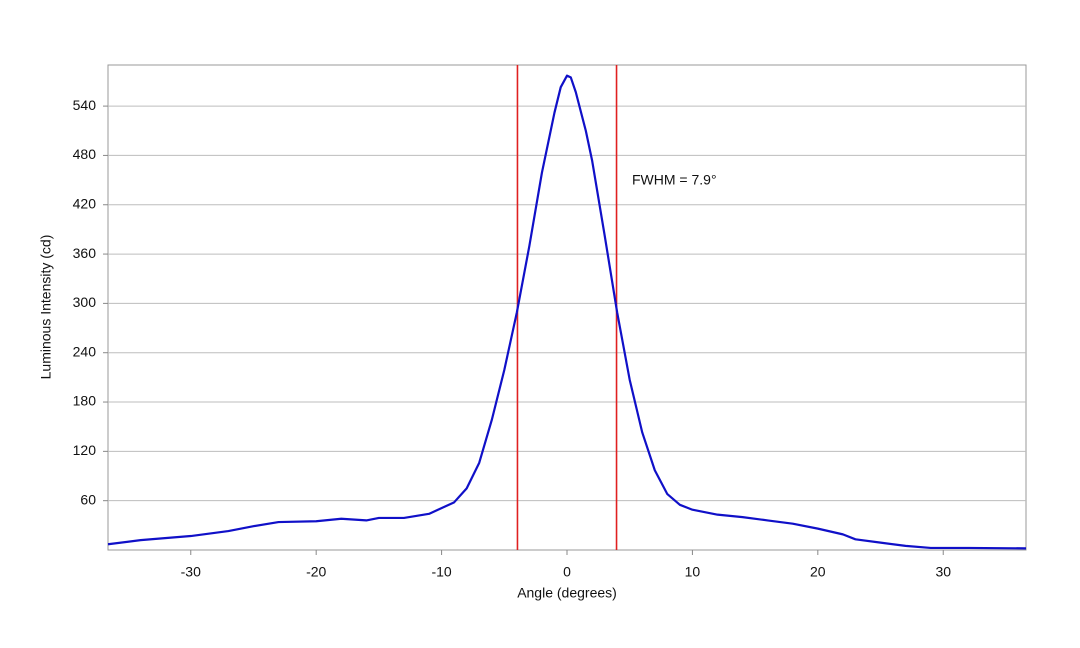 This screenshot has height=648, width=1080. I want to click on x-tick-label: 20, so click(818, 572).